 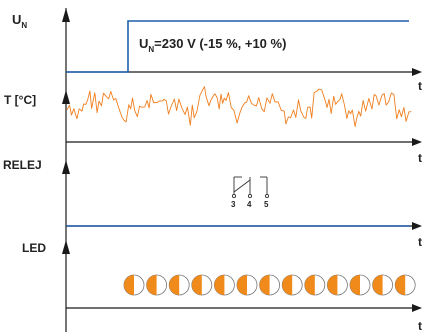 What do you see at coordinates (212, 45) in the screenshot?
I see `supply-voltage-annotation: UN=230 V (-15 %, +10 %)` at bounding box center [212, 45].